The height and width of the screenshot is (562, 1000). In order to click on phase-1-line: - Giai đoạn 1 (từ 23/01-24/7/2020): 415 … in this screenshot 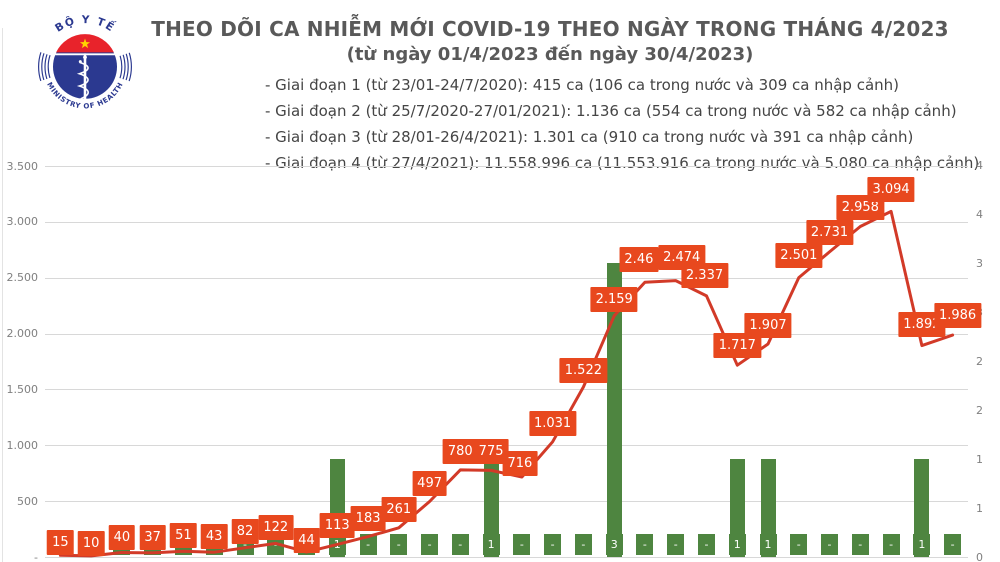, I will do `click(582, 85)`.